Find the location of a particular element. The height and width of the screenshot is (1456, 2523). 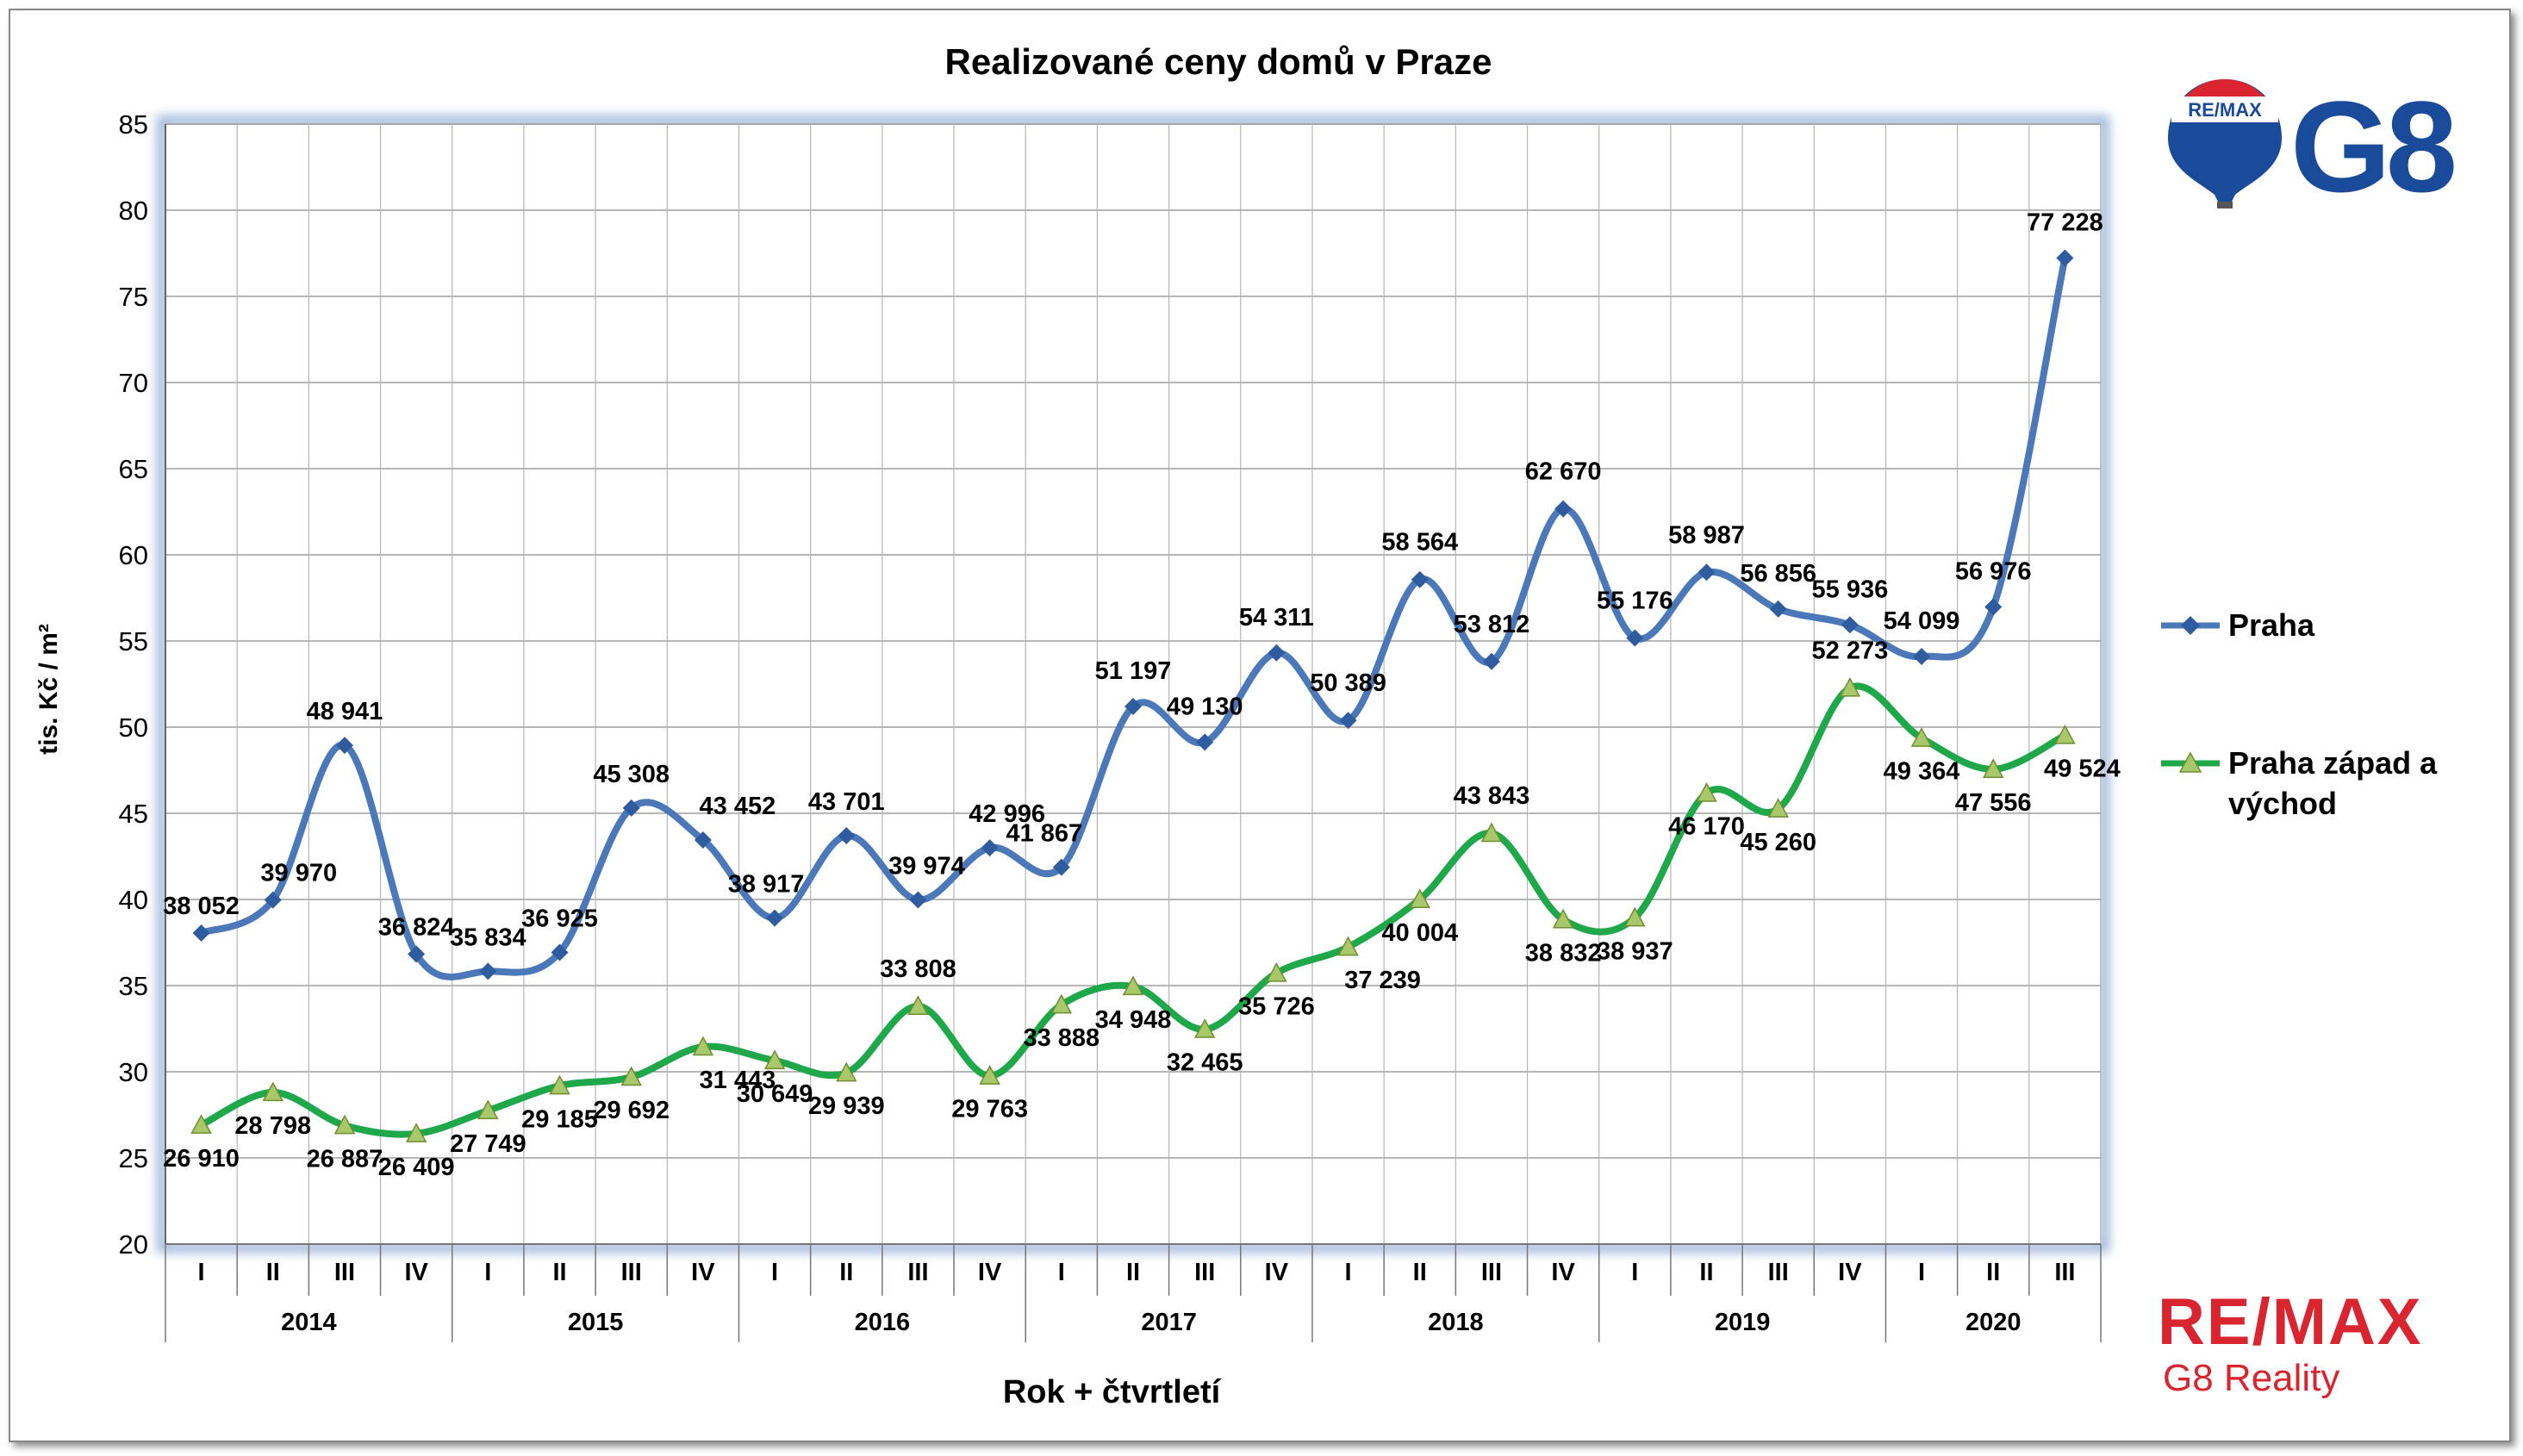

y-tick-label: 35 is located at coordinates (133, 986).